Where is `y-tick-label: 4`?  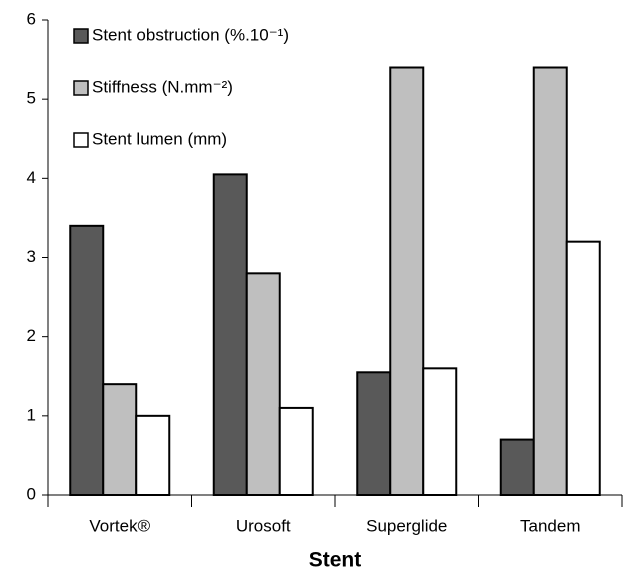
y-tick-label: 4 is located at coordinates (31, 177).